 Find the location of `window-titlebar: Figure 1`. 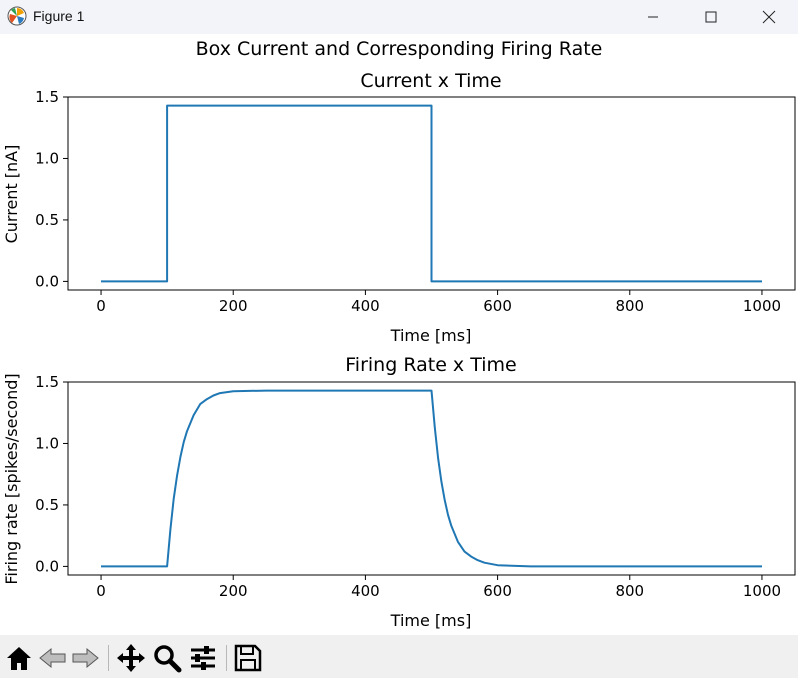

window-titlebar: Figure 1 is located at coordinates (399, 17).